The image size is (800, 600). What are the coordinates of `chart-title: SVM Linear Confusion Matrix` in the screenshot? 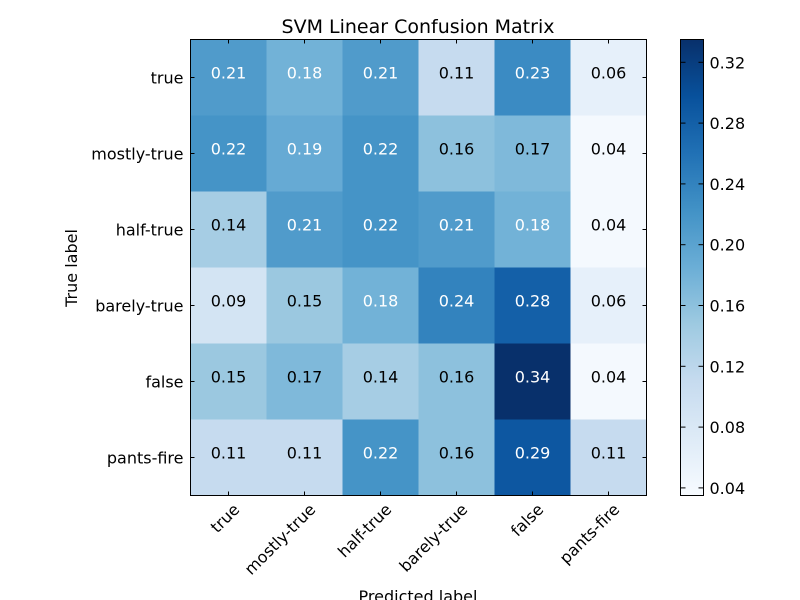 It's located at (418, 27).